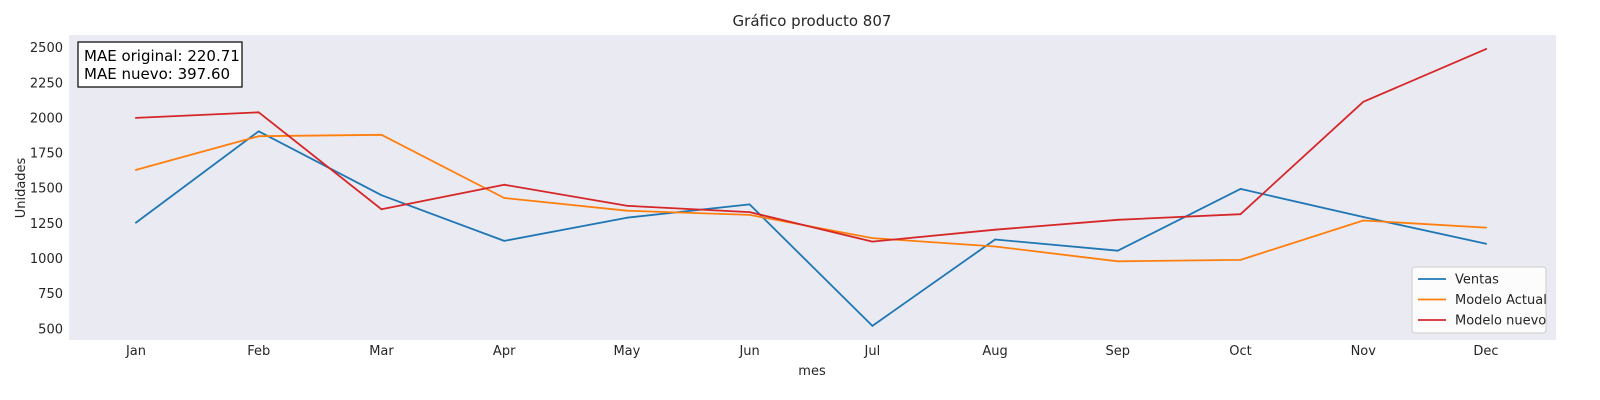 The image size is (1600, 400). Describe the element at coordinates (46, 48) in the screenshot. I see `y-tick-label-2500: 2500` at that location.